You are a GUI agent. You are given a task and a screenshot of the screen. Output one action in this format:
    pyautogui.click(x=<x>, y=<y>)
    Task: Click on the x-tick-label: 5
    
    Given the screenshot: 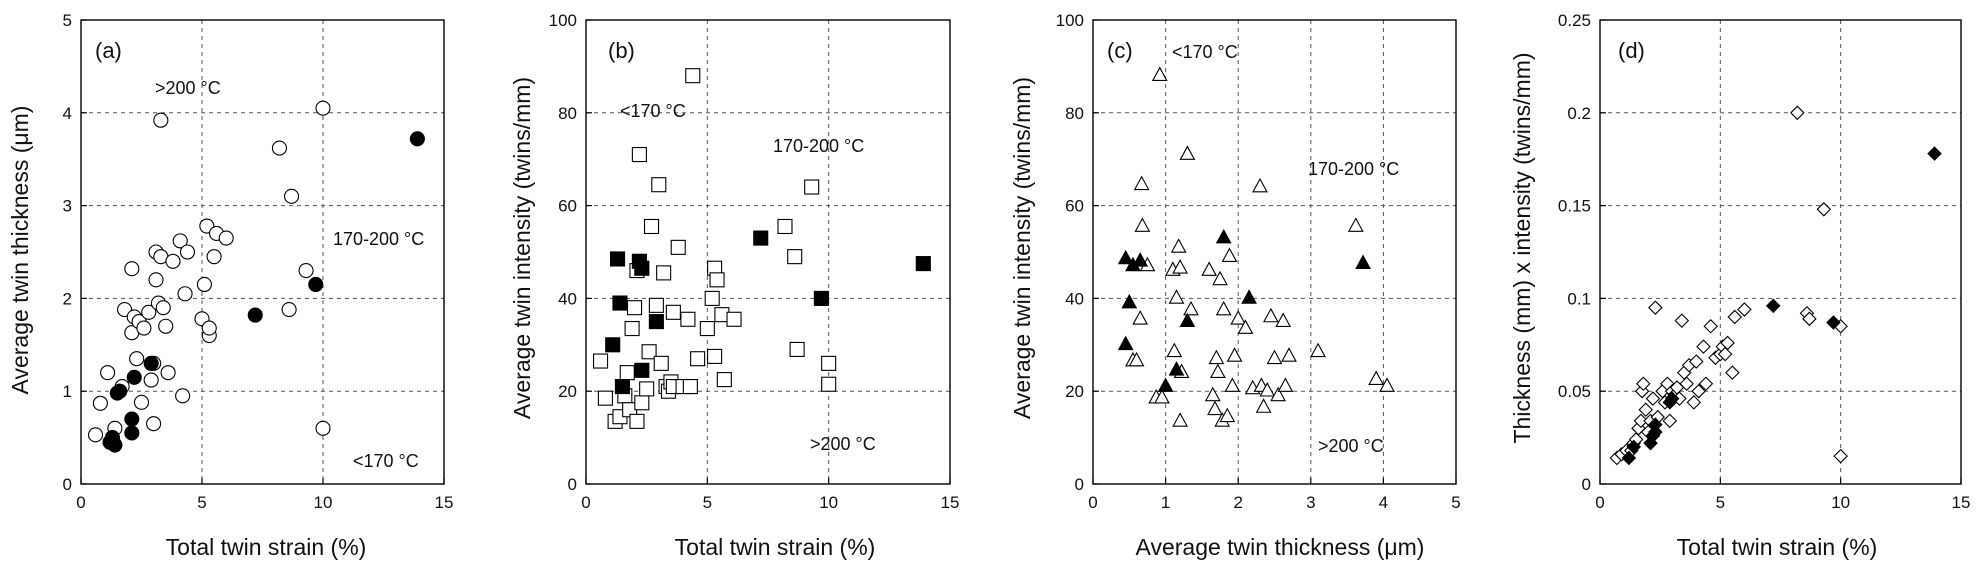 What is the action you would take?
    pyautogui.click(x=1455, y=502)
    